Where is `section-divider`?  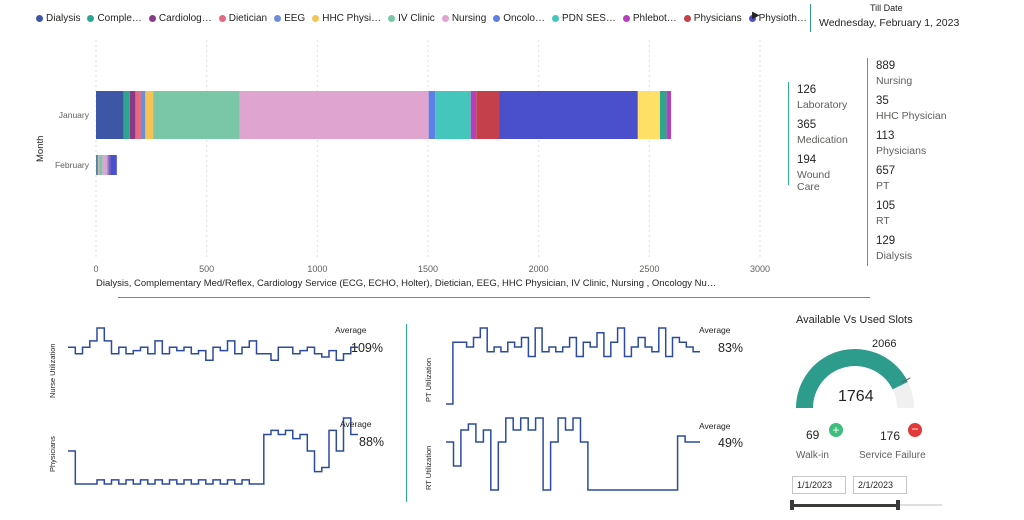
section-divider is located at coordinates (494, 297).